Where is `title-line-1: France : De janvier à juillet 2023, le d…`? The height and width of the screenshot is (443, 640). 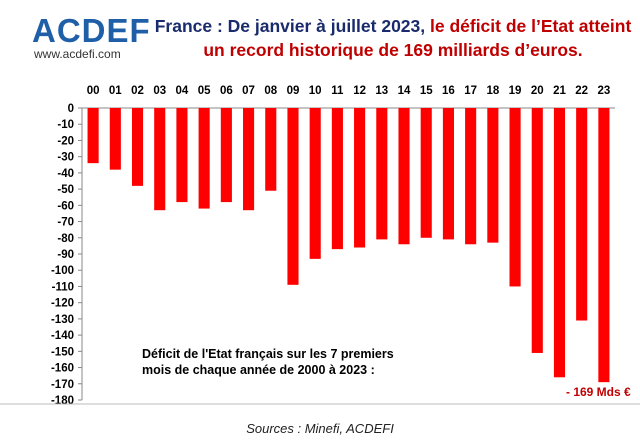 title-line-1: France : De janvier à juillet 2023, le d… is located at coordinates (393, 26).